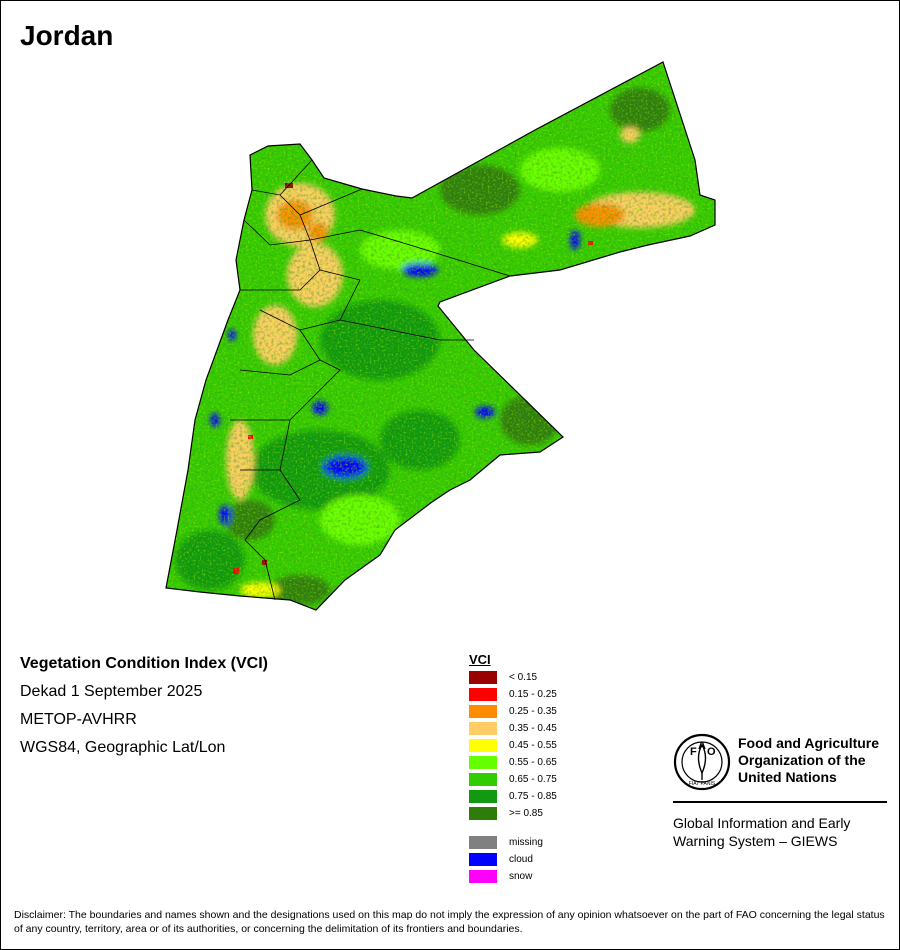 The image size is (900, 950). I want to click on legend-item: 0.45 - 0.55, so click(513, 745).